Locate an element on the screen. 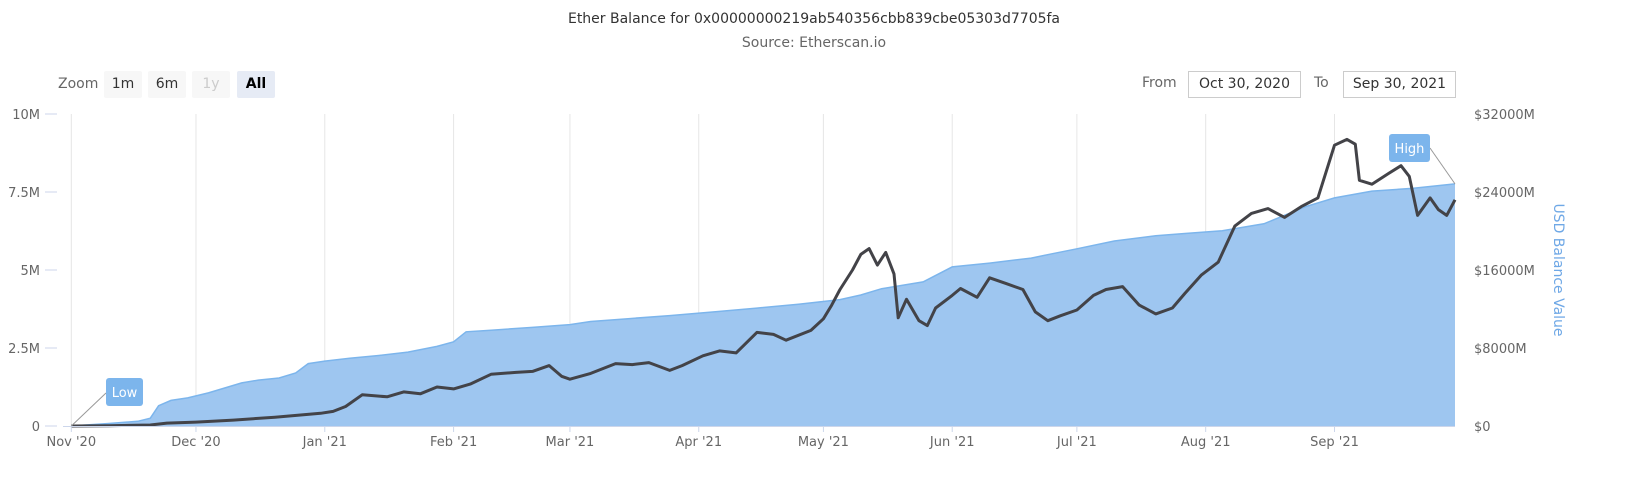  x-tick-label: May '21 is located at coordinates (823, 442).